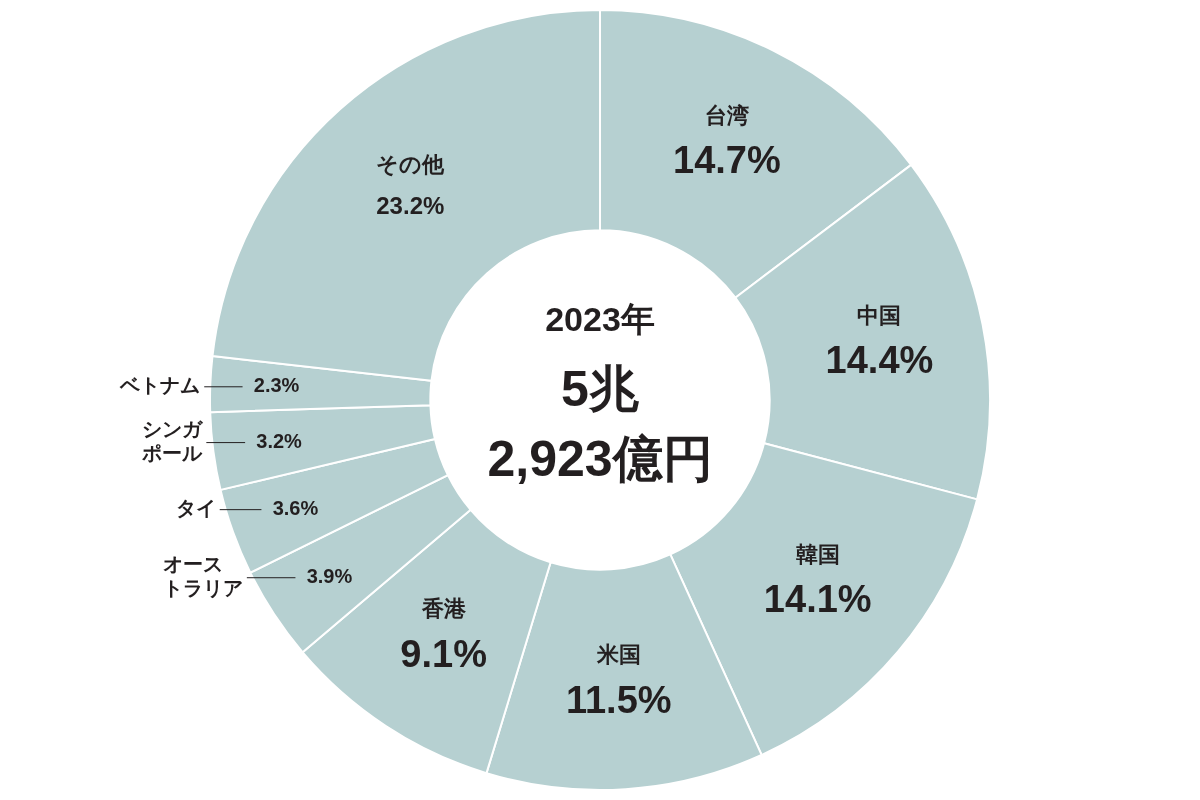 The width and height of the screenshot is (1200, 800). Describe the element at coordinates (618, 699) in the screenshot. I see `data-label: 11.5%` at that location.